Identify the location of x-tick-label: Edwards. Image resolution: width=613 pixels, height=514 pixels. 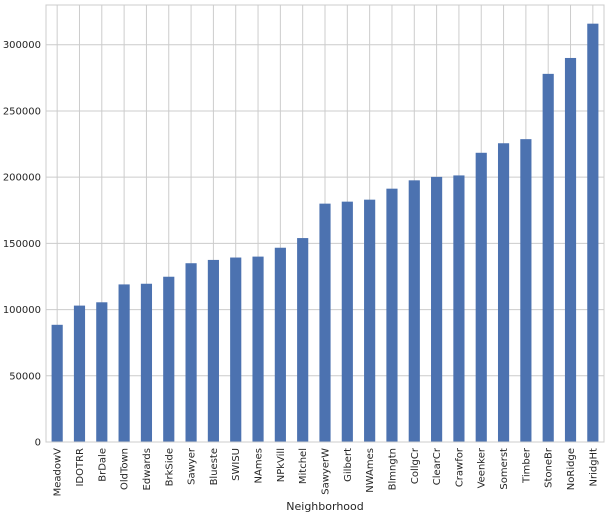
(147, 469).